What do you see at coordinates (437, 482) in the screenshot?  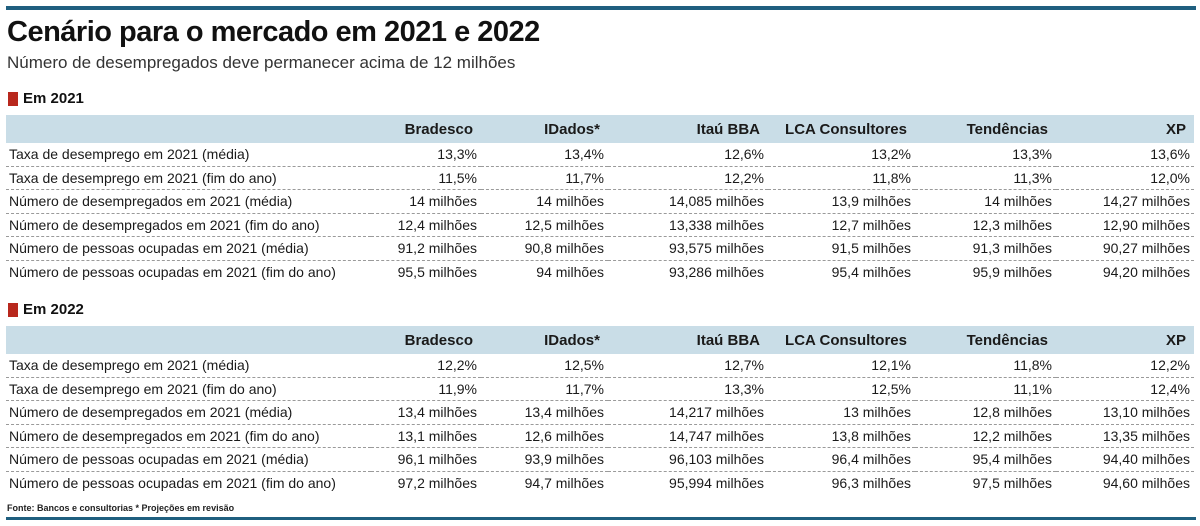 I see `table-cell: 97,2 milhões` at bounding box center [437, 482].